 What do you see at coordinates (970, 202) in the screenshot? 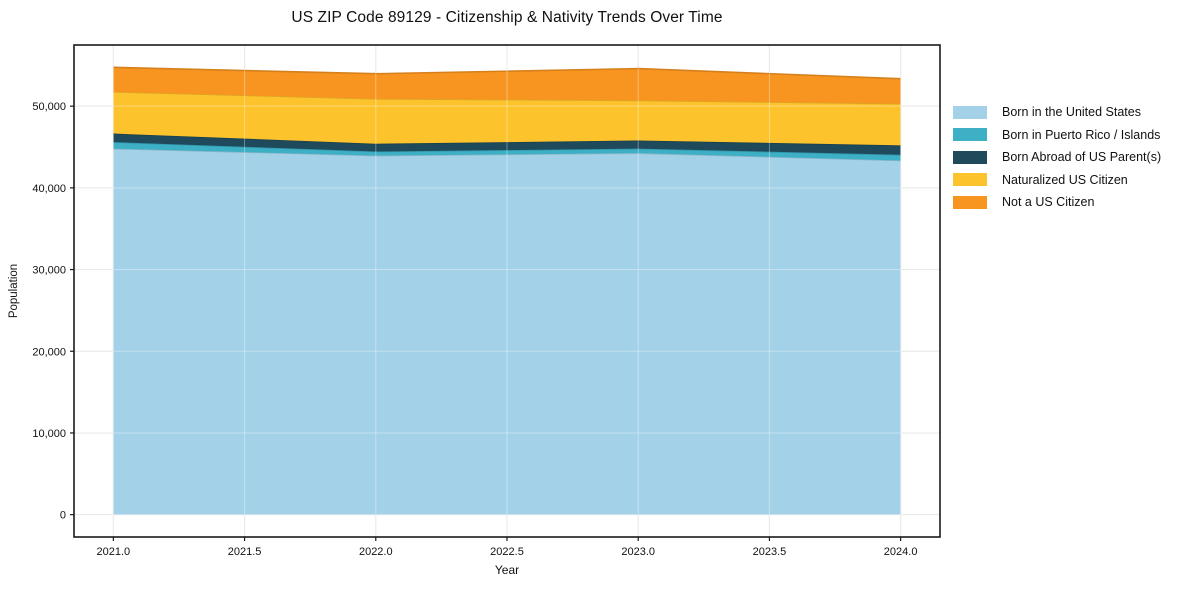
I see `legend-swatch-not-a-us-citizen` at bounding box center [970, 202].